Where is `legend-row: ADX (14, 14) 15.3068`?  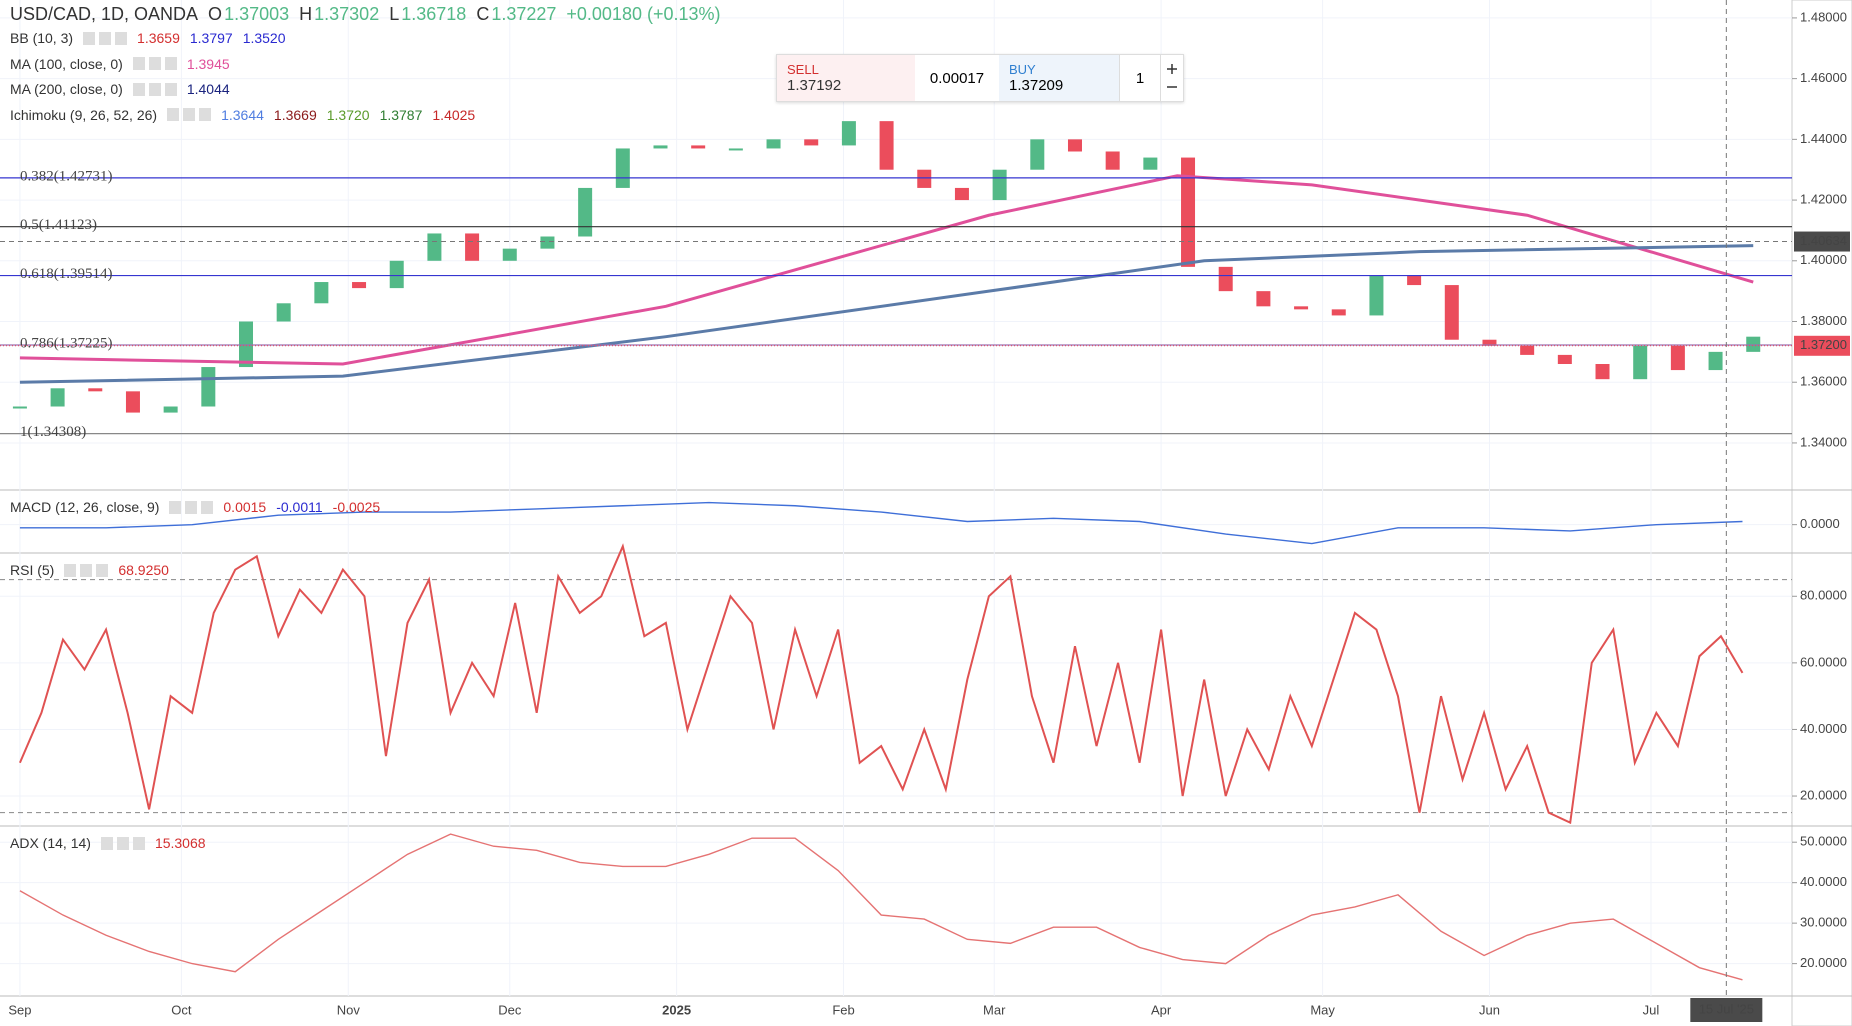 legend-row: ADX (14, 14) 15.3068 is located at coordinates (108, 843).